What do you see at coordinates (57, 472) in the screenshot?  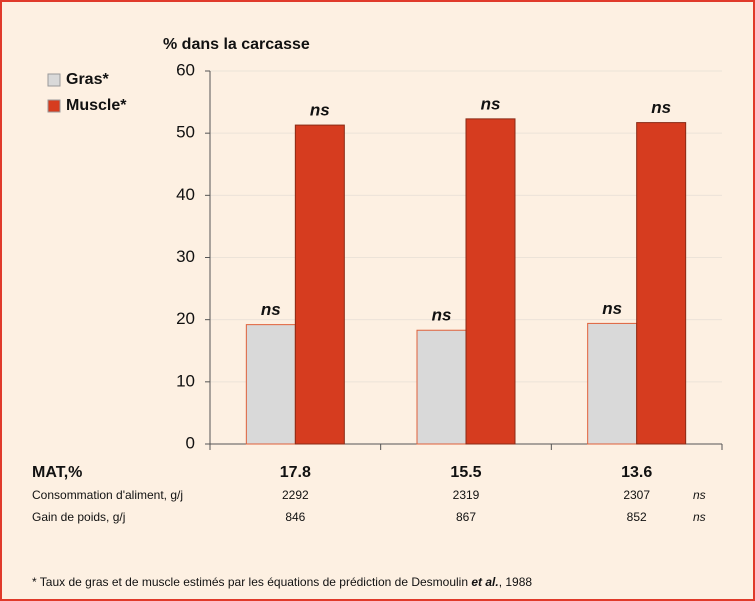 I see `table-header: MAT,%` at bounding box center [57, 472].